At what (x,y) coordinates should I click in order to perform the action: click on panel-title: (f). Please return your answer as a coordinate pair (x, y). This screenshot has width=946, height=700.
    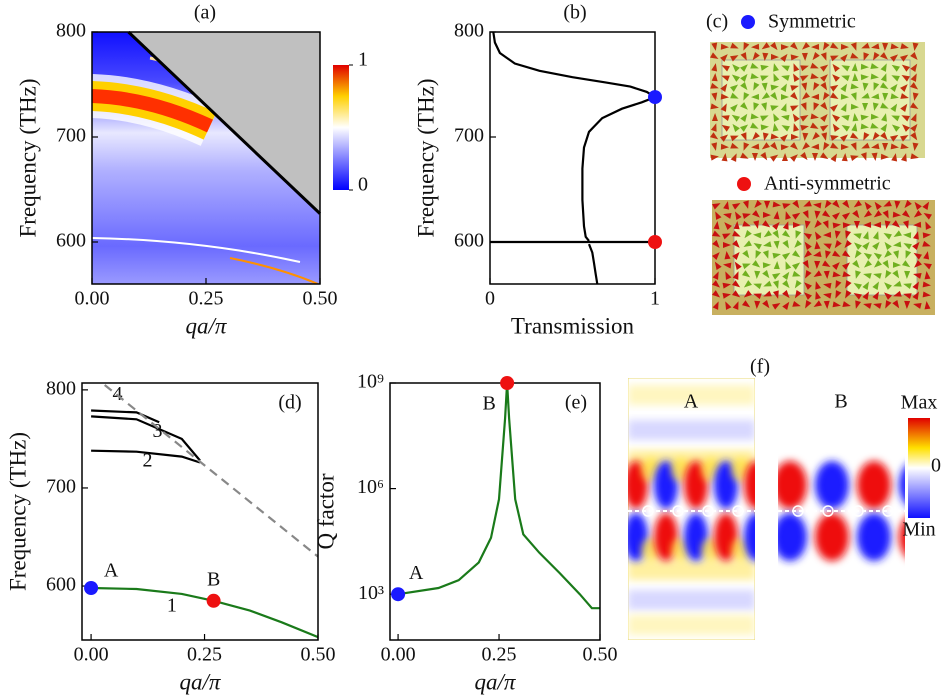
    Looking at the image, I should click on (760, 367).